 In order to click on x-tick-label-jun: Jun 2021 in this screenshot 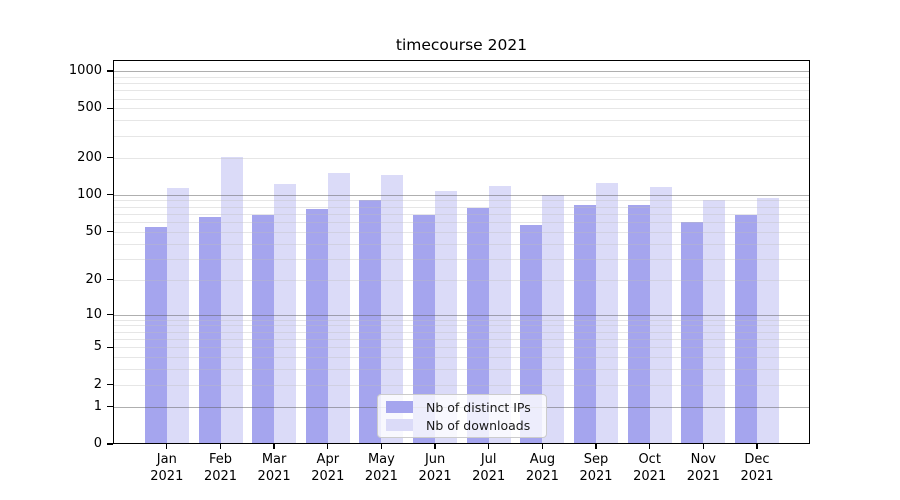, I will do `click(435, 468)`.